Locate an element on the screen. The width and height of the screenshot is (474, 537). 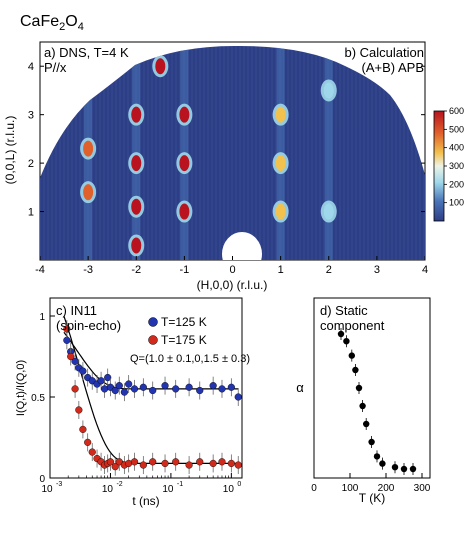
colorbar: 100 200 300 400 500 600 is located at coordinates (448, 164).